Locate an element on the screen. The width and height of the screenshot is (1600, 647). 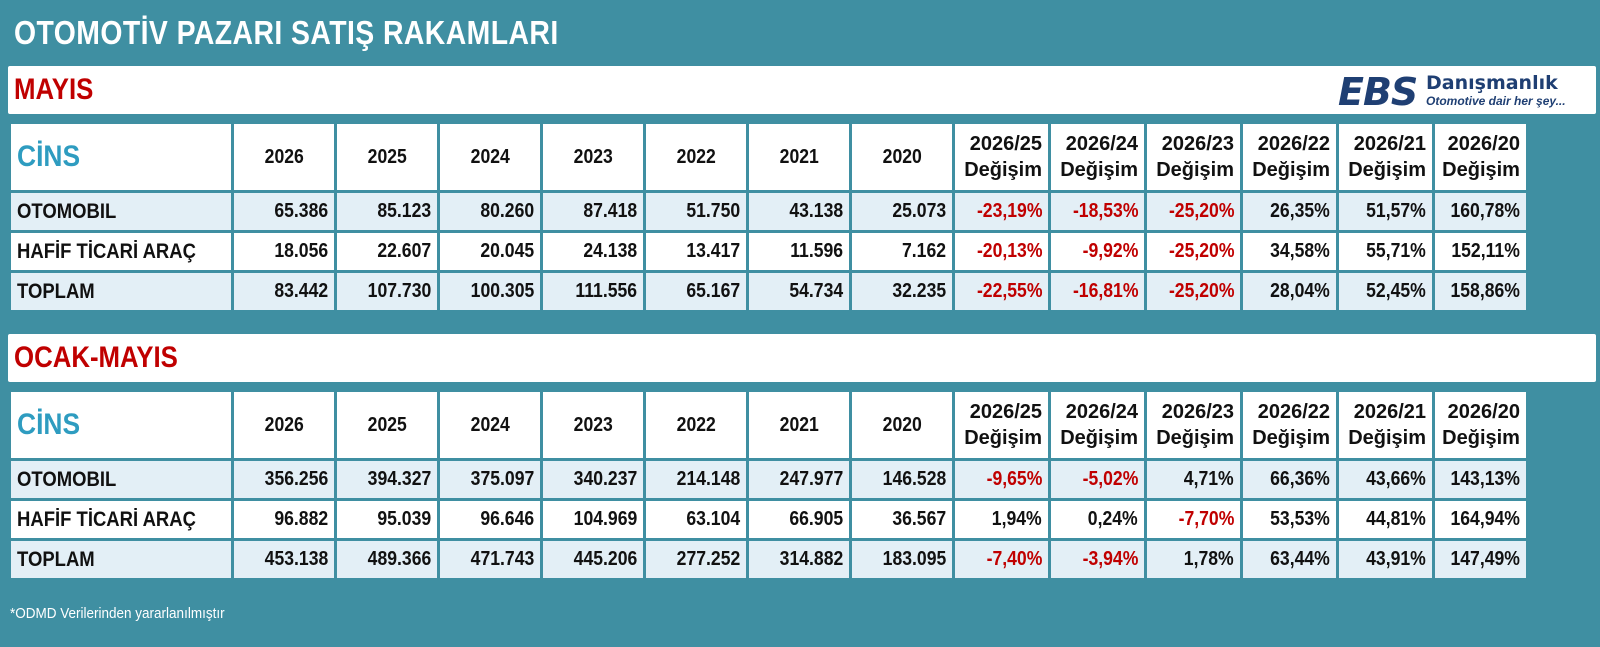
change-value: 1,78% is located at coordinates (1209, 559).